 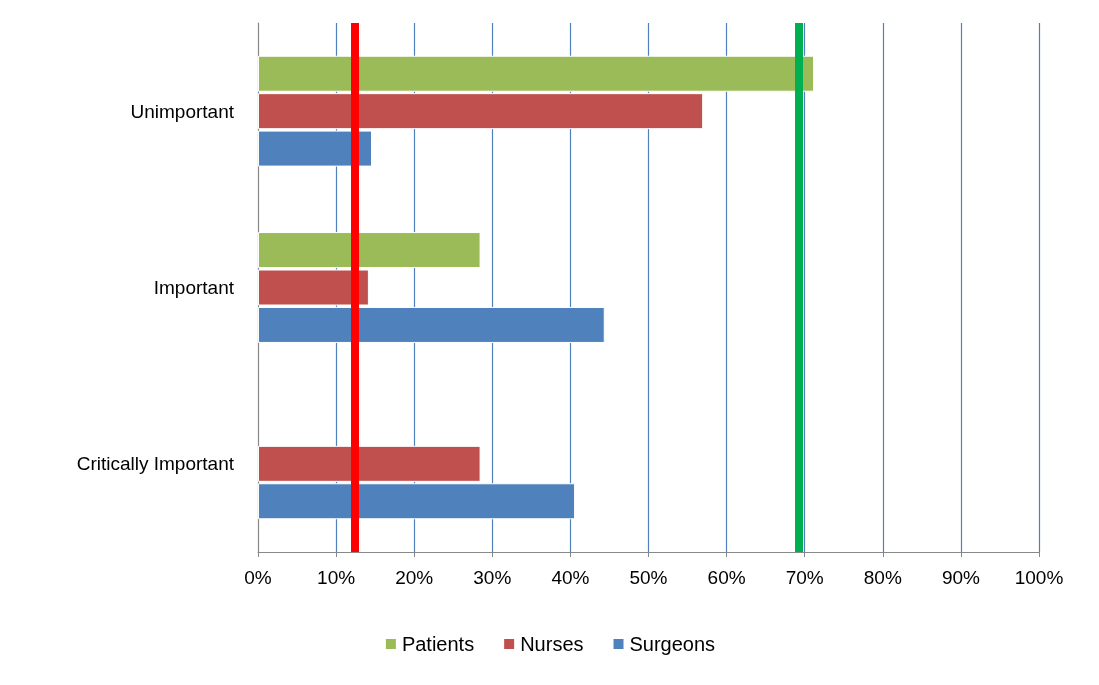 I want to click on legend-label: Patients, so click(x=438, y=644).